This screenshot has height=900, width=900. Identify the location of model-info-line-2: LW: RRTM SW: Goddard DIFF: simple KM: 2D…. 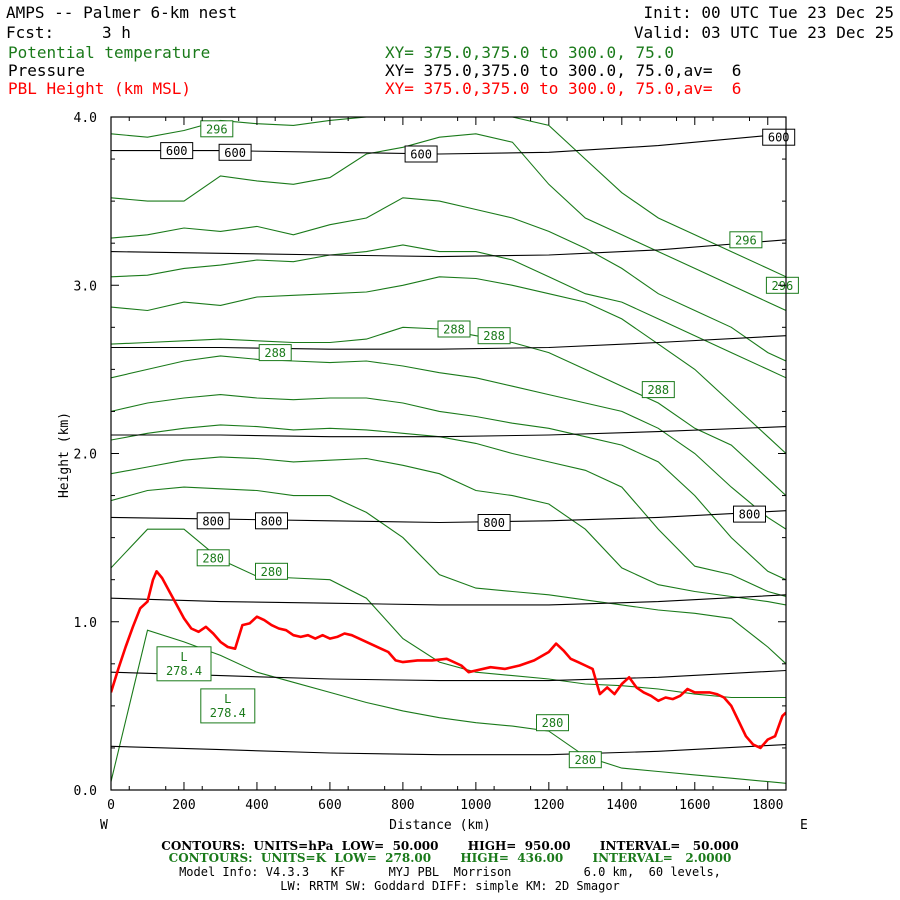
(450, 886).